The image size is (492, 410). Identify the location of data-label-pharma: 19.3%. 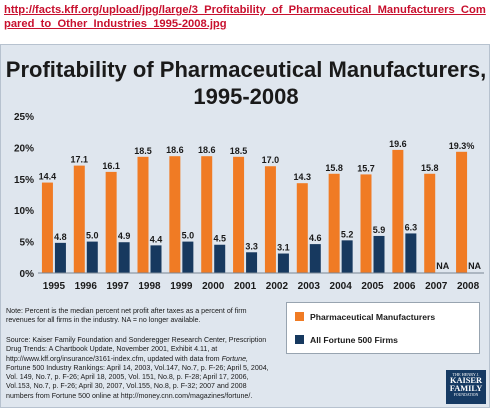
(462, 146).